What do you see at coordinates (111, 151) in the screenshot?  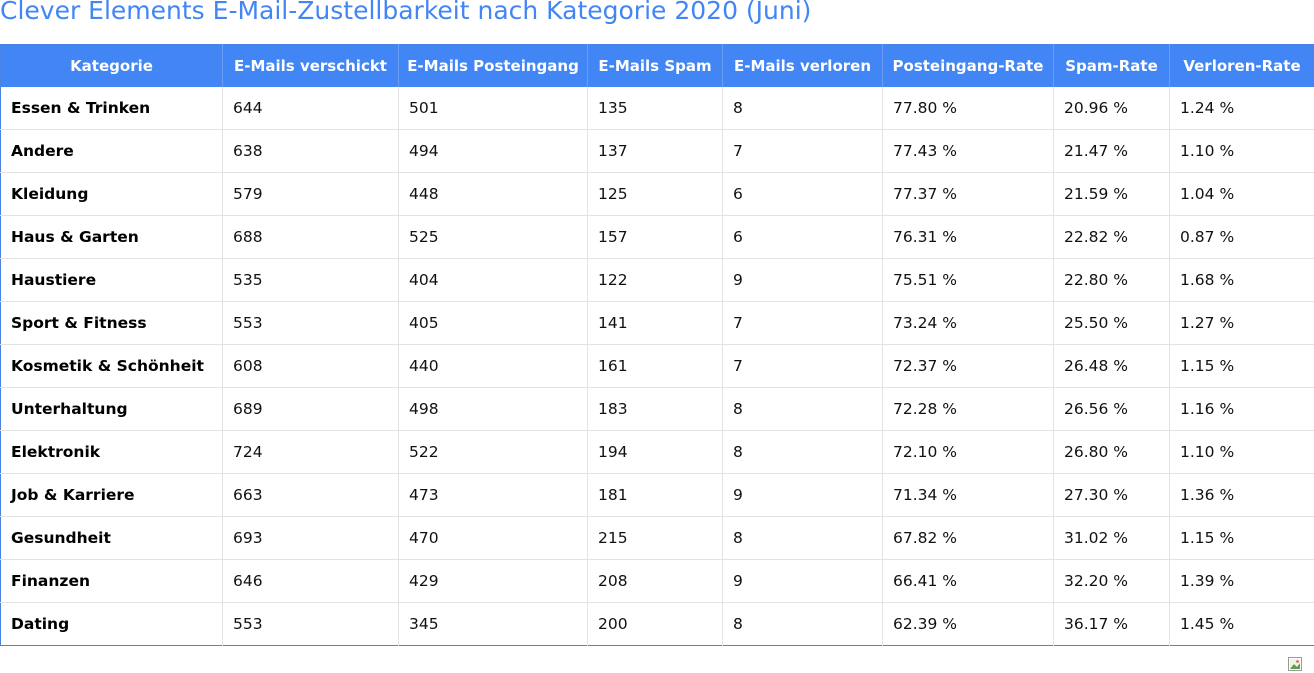 I see `cell-kategorie: Andere` at bounding box center [111, 151].